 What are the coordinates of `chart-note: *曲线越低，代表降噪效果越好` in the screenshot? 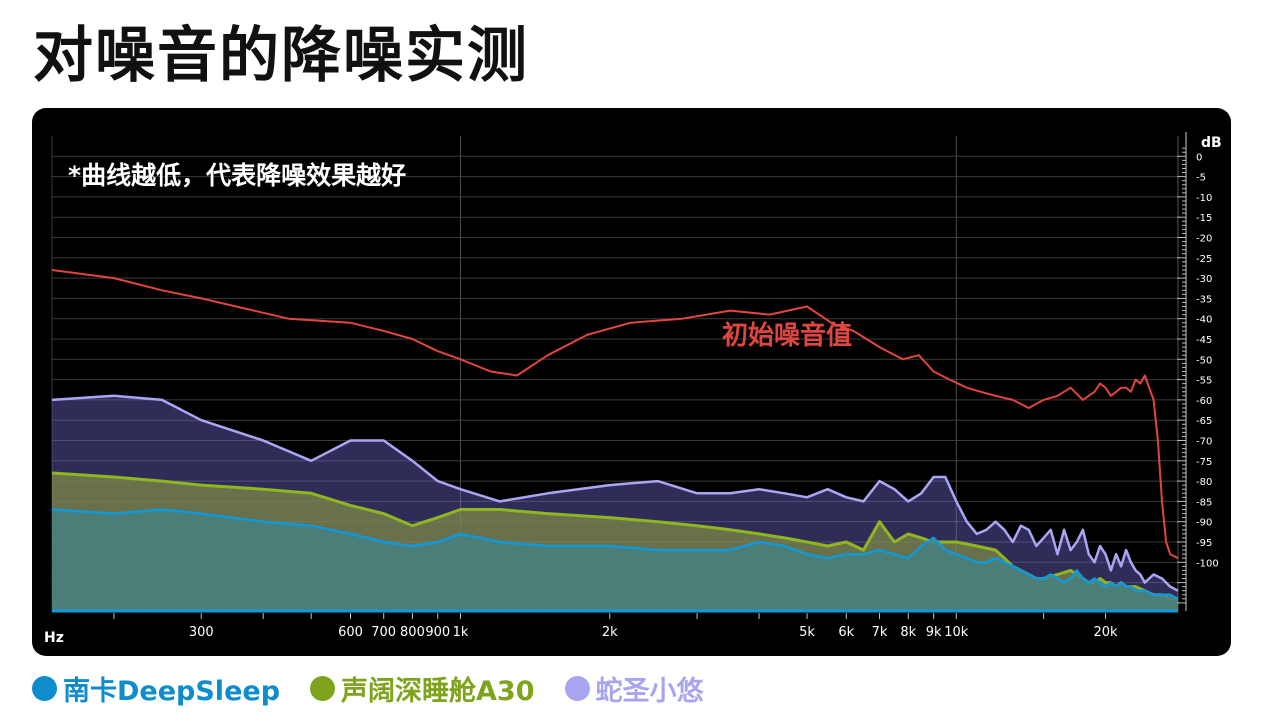 It's located at (237, 175).